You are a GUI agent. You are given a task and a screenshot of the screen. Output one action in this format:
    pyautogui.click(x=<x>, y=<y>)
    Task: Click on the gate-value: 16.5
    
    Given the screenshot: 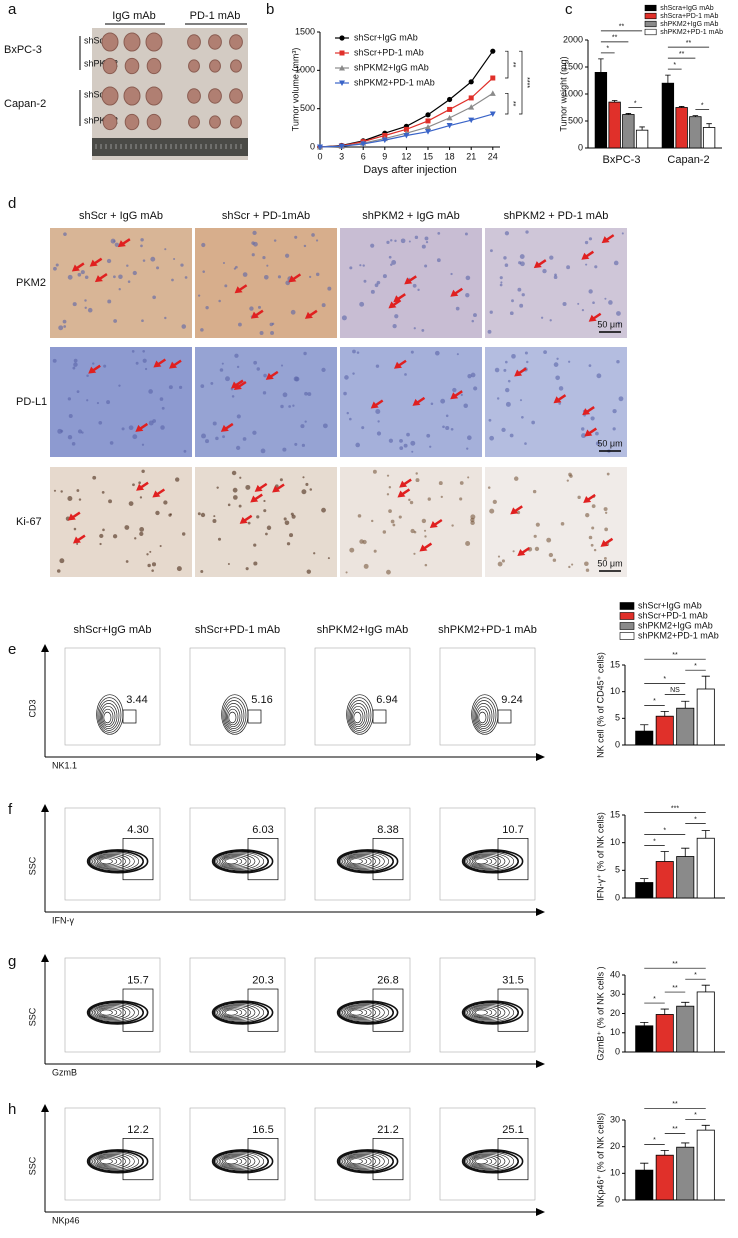 What is the action you would take?
    pyautogui.click(x=262, y=1130)
    